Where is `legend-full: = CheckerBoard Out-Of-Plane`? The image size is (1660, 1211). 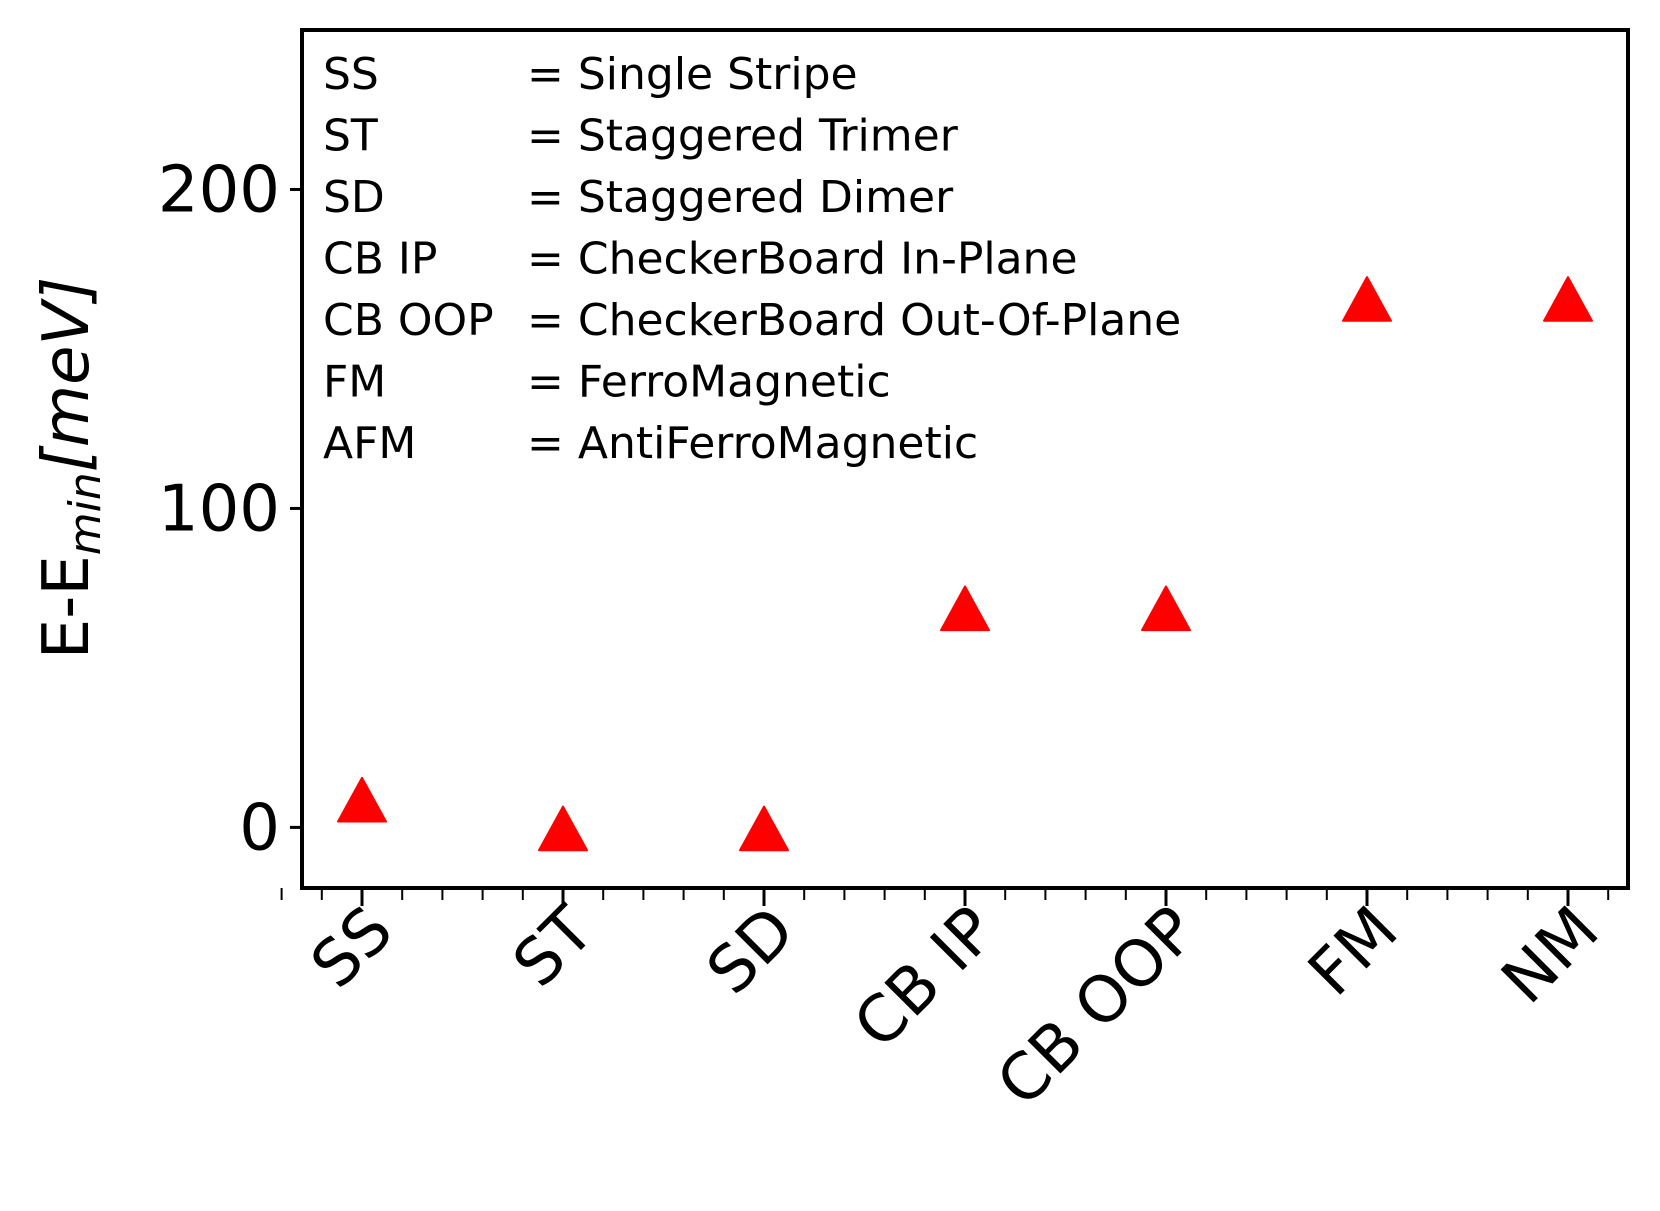 legend-full: = CheckerBoard Out-Of-Plane is located at coordinates (854, 320).